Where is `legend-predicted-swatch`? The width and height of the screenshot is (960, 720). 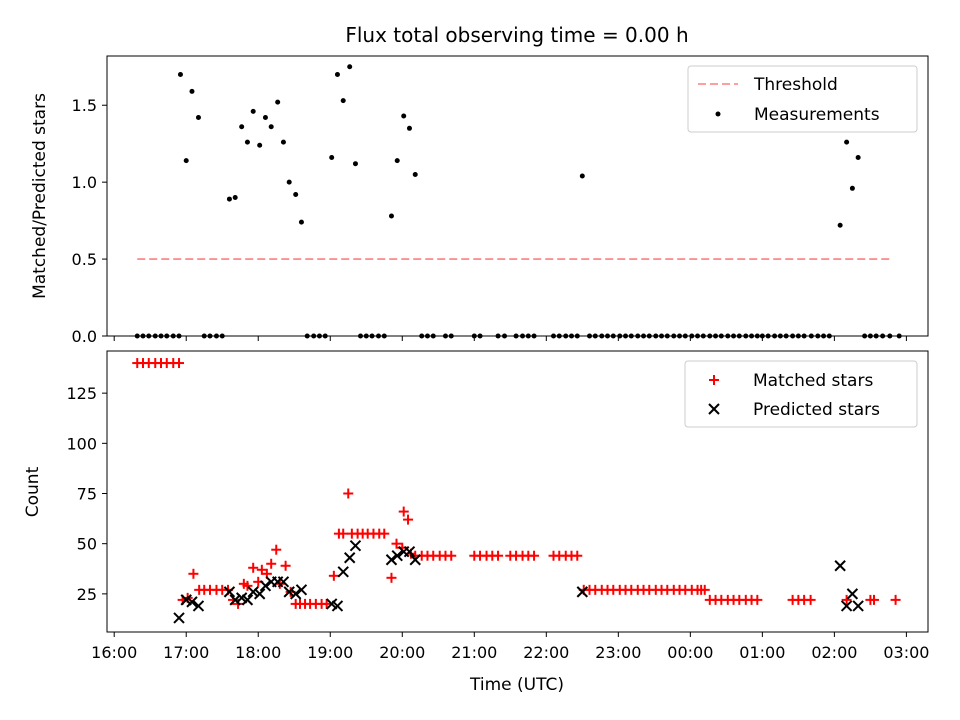
legend-predicted-swatch is located at coordinates (714, 409).